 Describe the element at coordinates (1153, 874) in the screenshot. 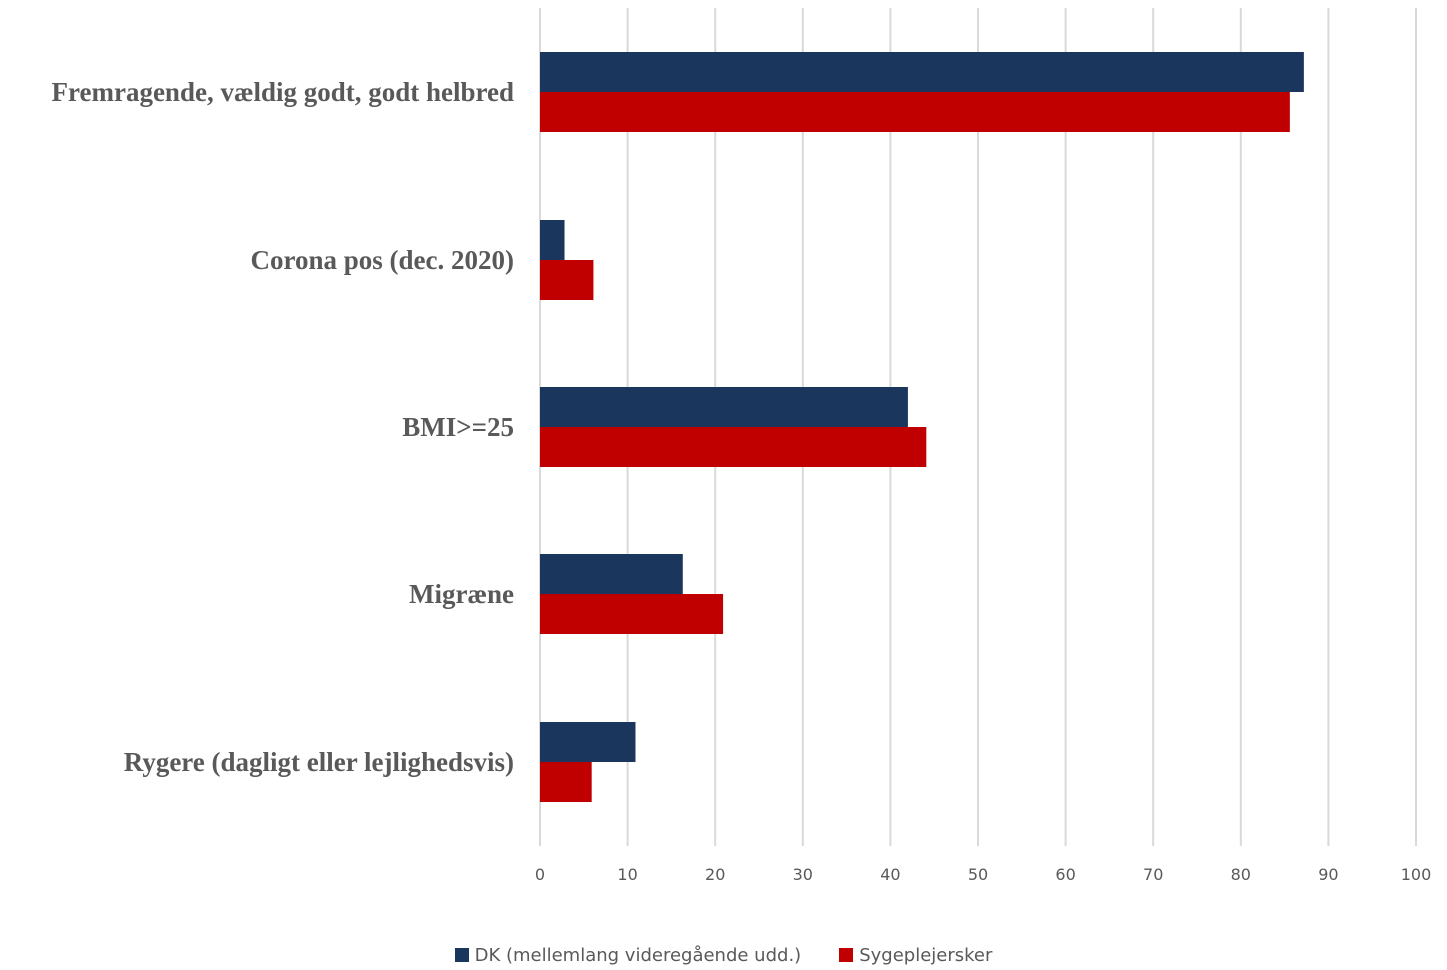

I see `x-tick-label: 70` at that location.